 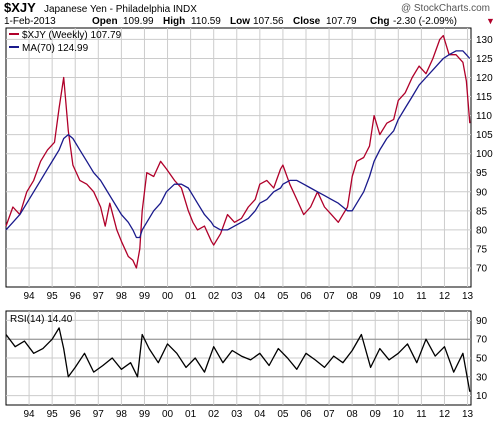 I want to click on y-tick-label: 10, so click(x=482, y=396).